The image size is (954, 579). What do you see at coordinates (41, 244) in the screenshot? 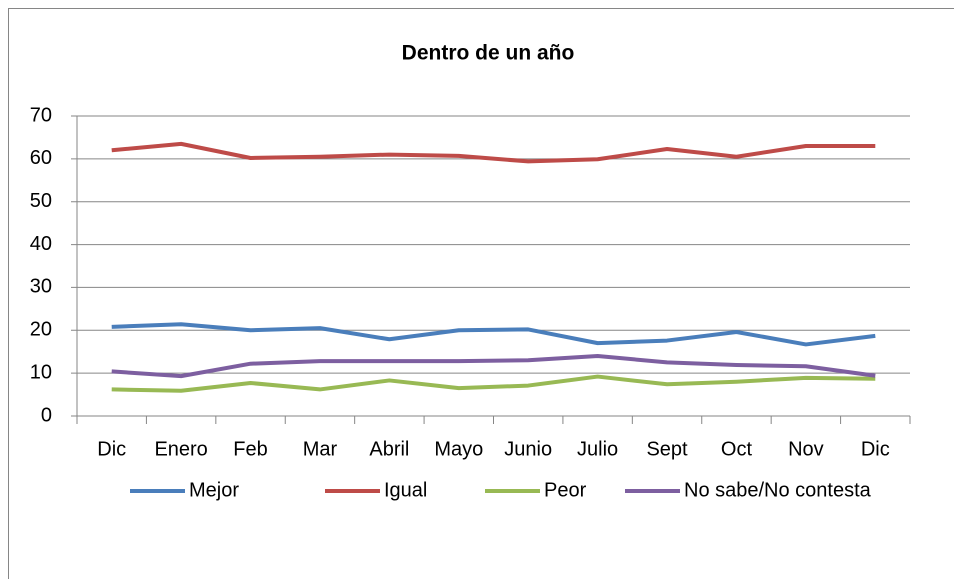
I see `y-tick-label: 40` at bounding box center [41, 244].